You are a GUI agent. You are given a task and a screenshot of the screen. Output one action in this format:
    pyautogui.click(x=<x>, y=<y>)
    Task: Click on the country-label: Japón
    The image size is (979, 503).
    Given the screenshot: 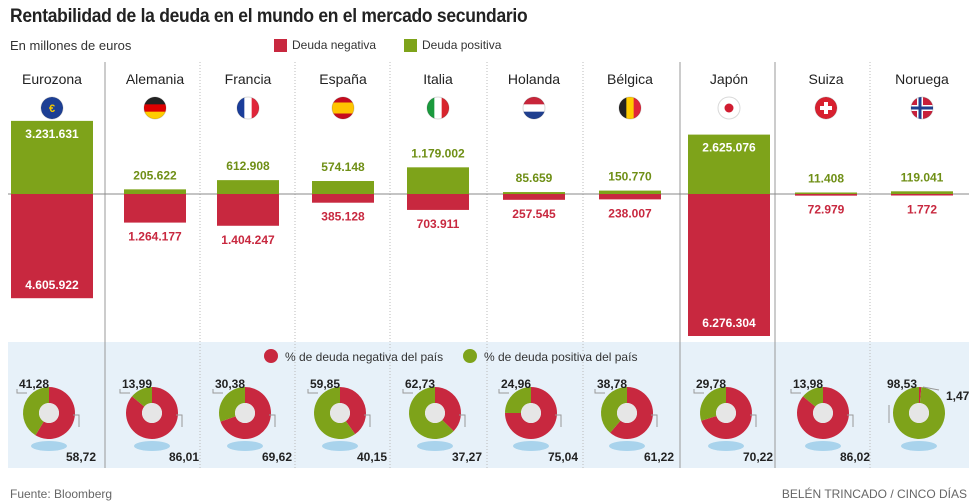 What is the action you would take?
    pyautogui.click(x=729, y=79)
    